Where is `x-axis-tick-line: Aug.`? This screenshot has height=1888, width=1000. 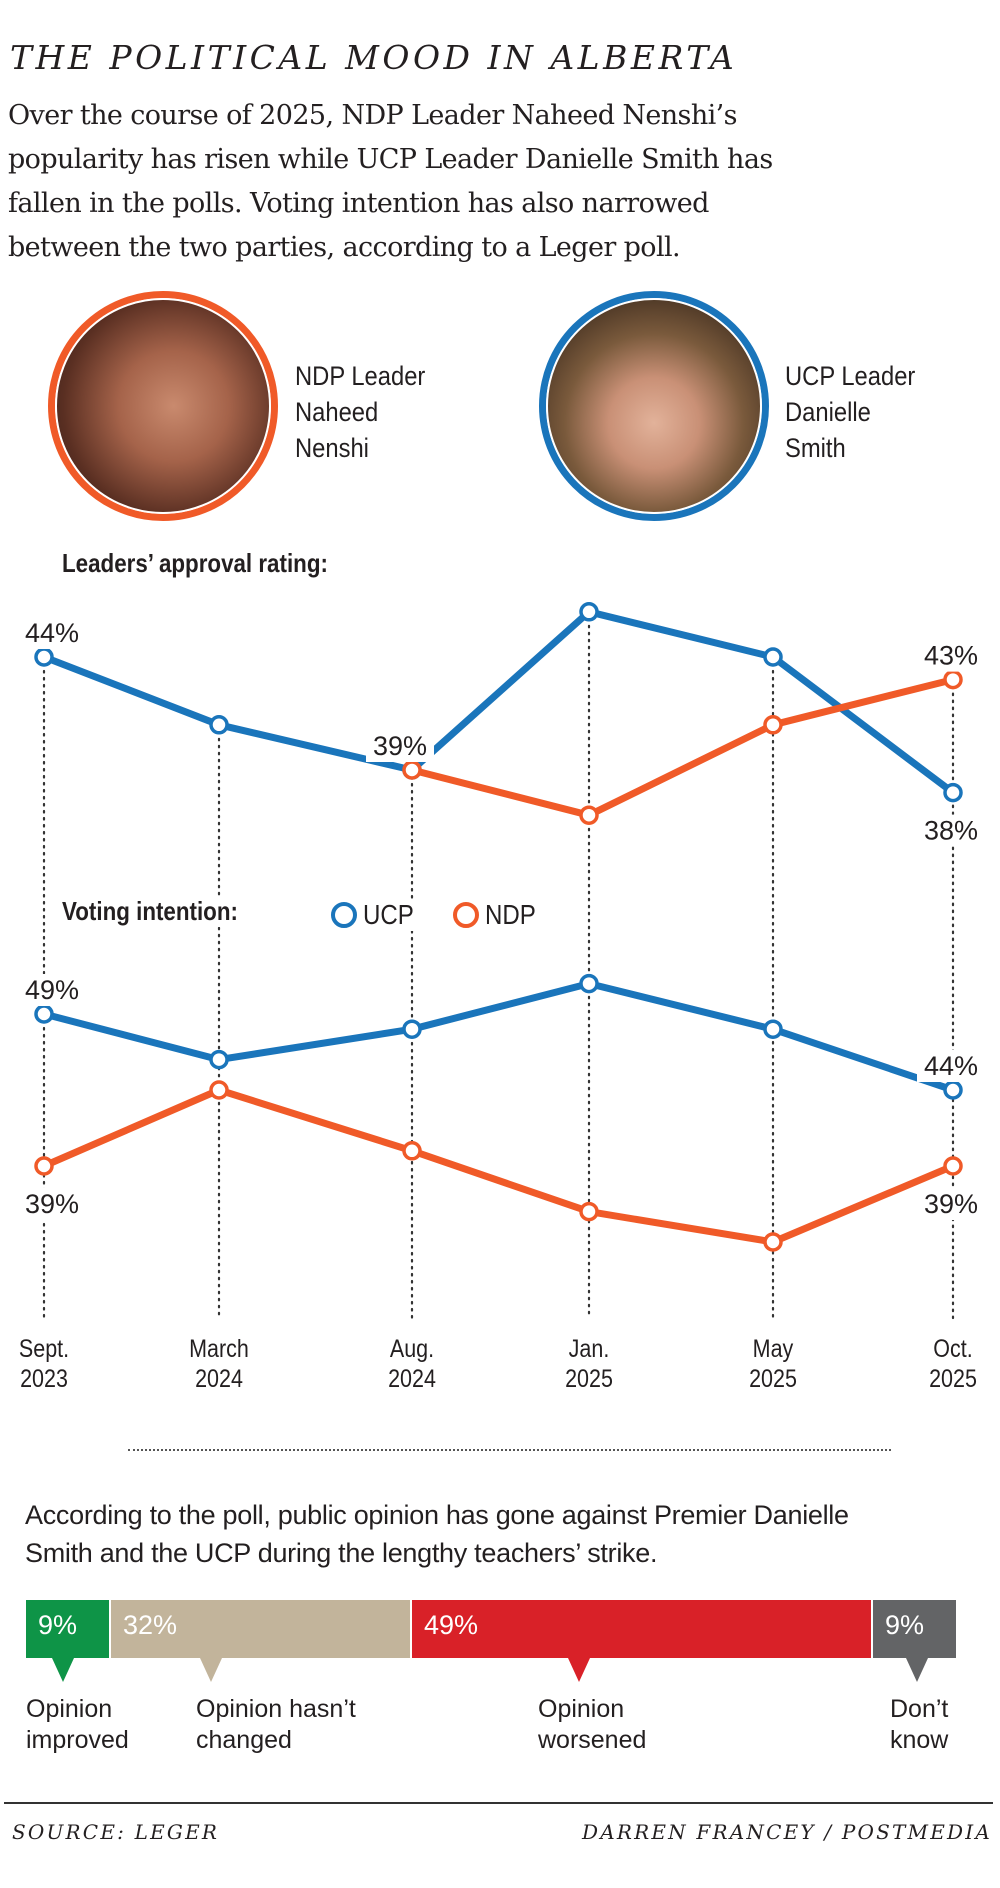 x-axis-tick-line: Aug. is located at coordinates (412, 1349).